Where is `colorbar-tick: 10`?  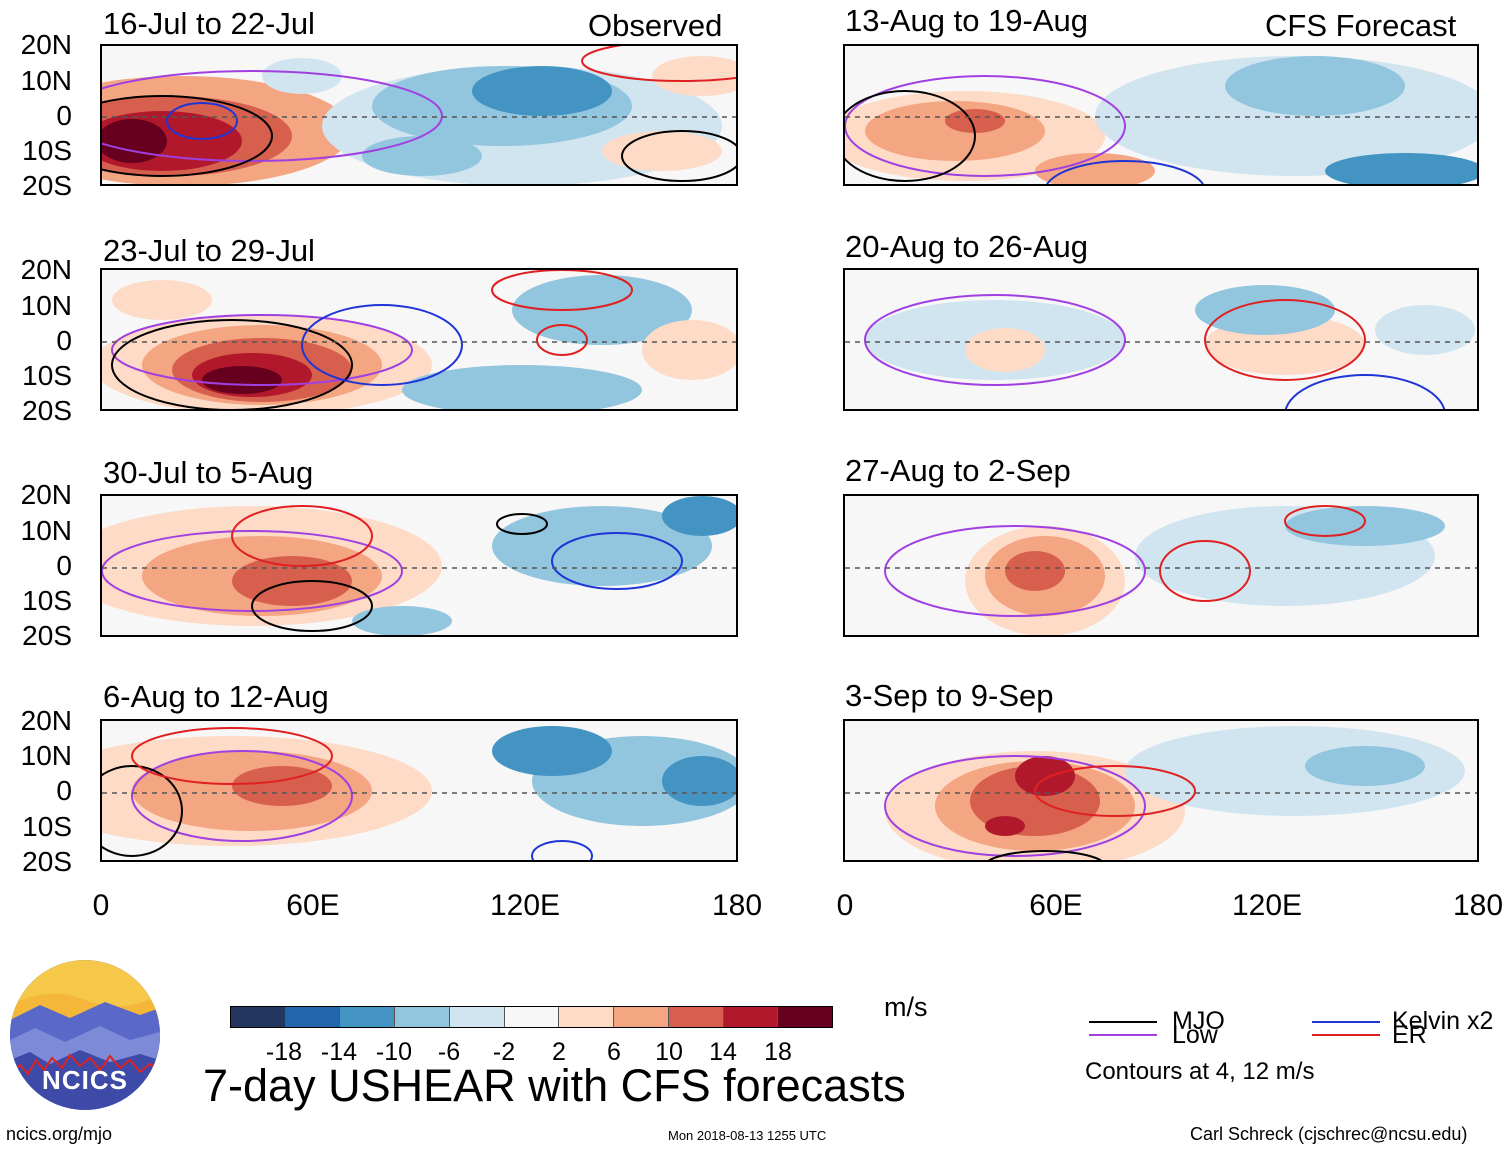 colorbar-tick: 10 is located at coordinates (669, 1052).